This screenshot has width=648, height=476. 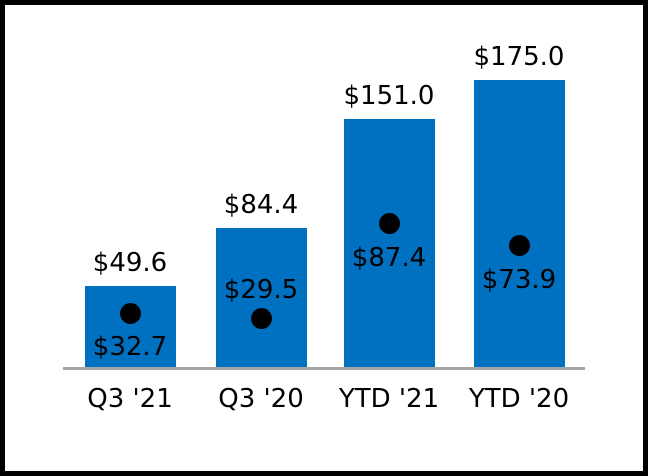 What do you see at coordinates (261, 399) in the screenshot?
I see `category-label: Q3 '20` at bounding box center [261, 399].